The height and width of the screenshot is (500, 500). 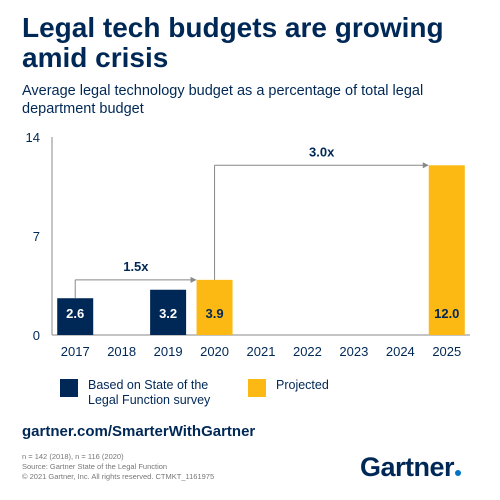 What do you see at coordinates (121, 351) in the screenshot?
I see `x-tick-label: 2018` at bounding box center [121, 351].